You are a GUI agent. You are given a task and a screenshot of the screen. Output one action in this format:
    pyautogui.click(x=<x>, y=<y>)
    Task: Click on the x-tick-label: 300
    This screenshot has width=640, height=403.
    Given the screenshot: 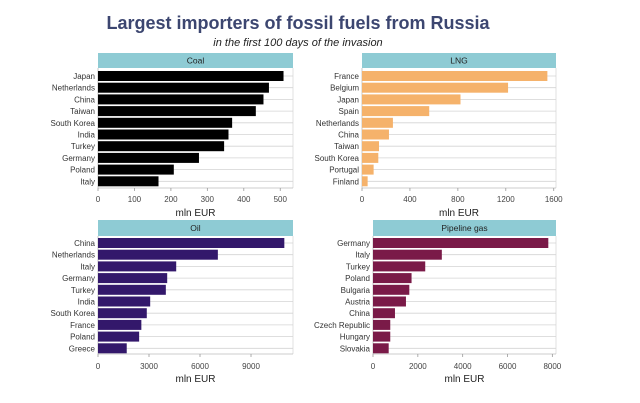 What is the action you would take?
    pyautogui.click(x=208, y=199)
    